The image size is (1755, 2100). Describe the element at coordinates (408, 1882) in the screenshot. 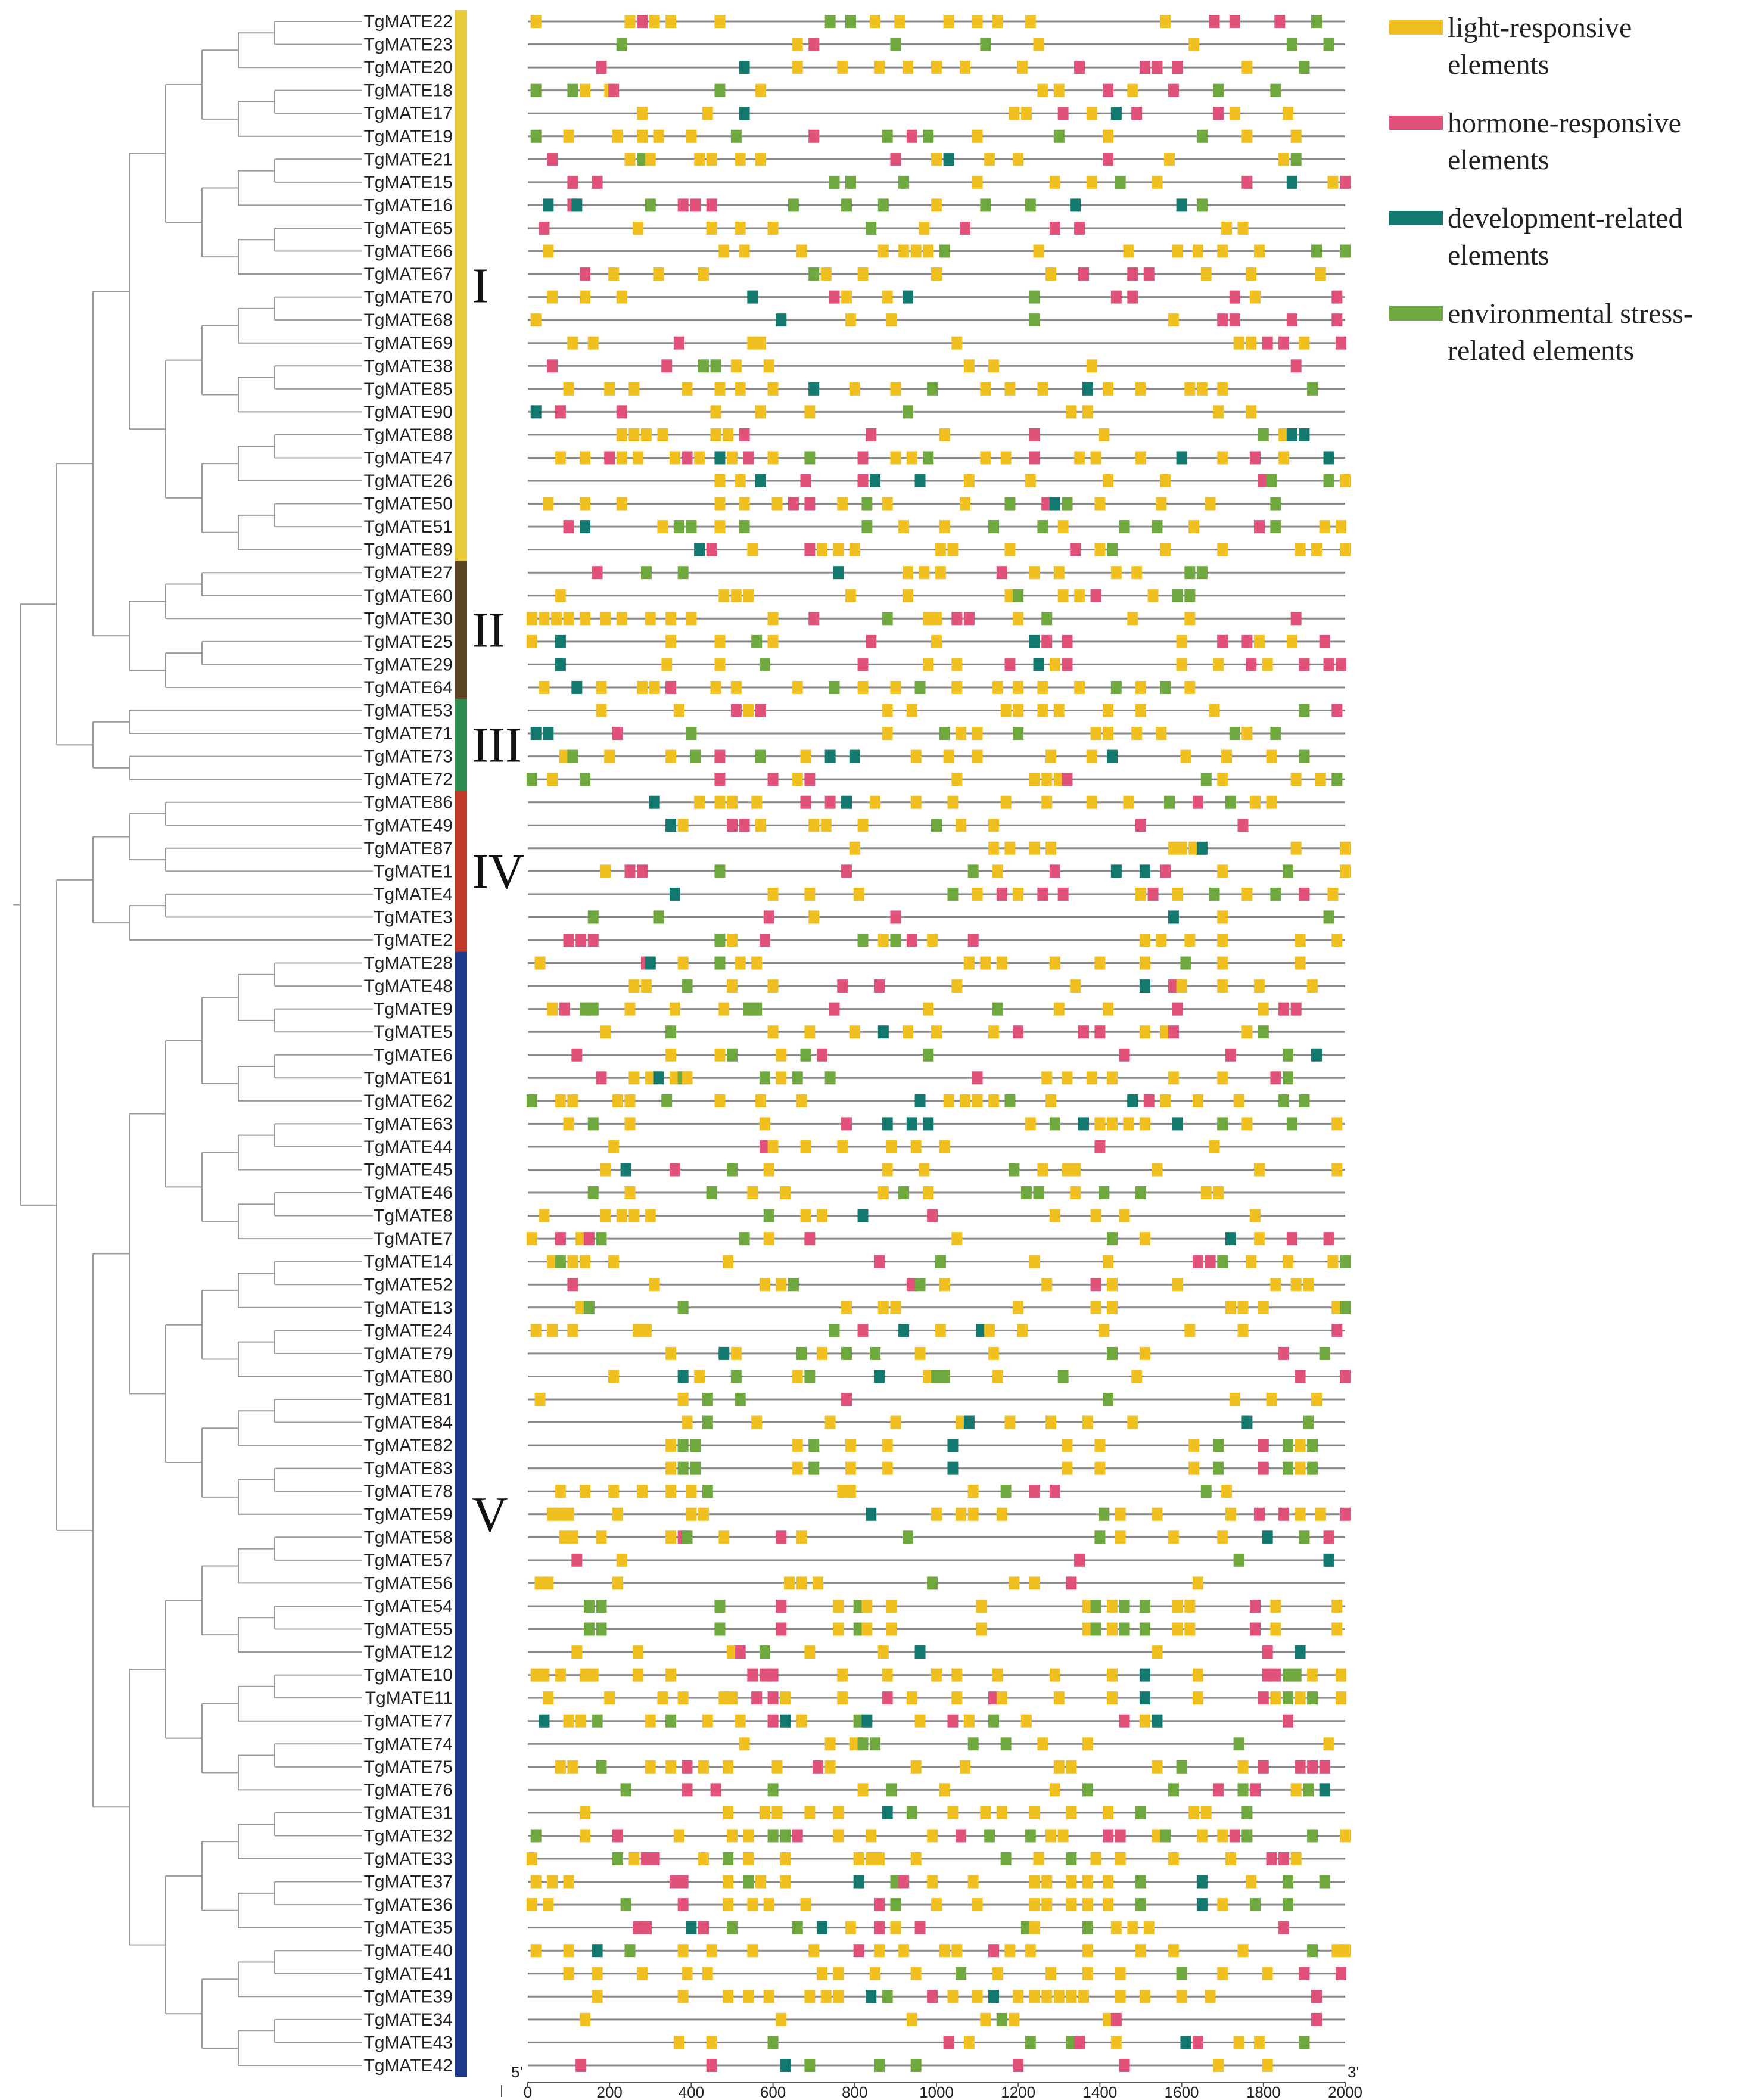

I see `gene-label: TgMATE37` at that location.